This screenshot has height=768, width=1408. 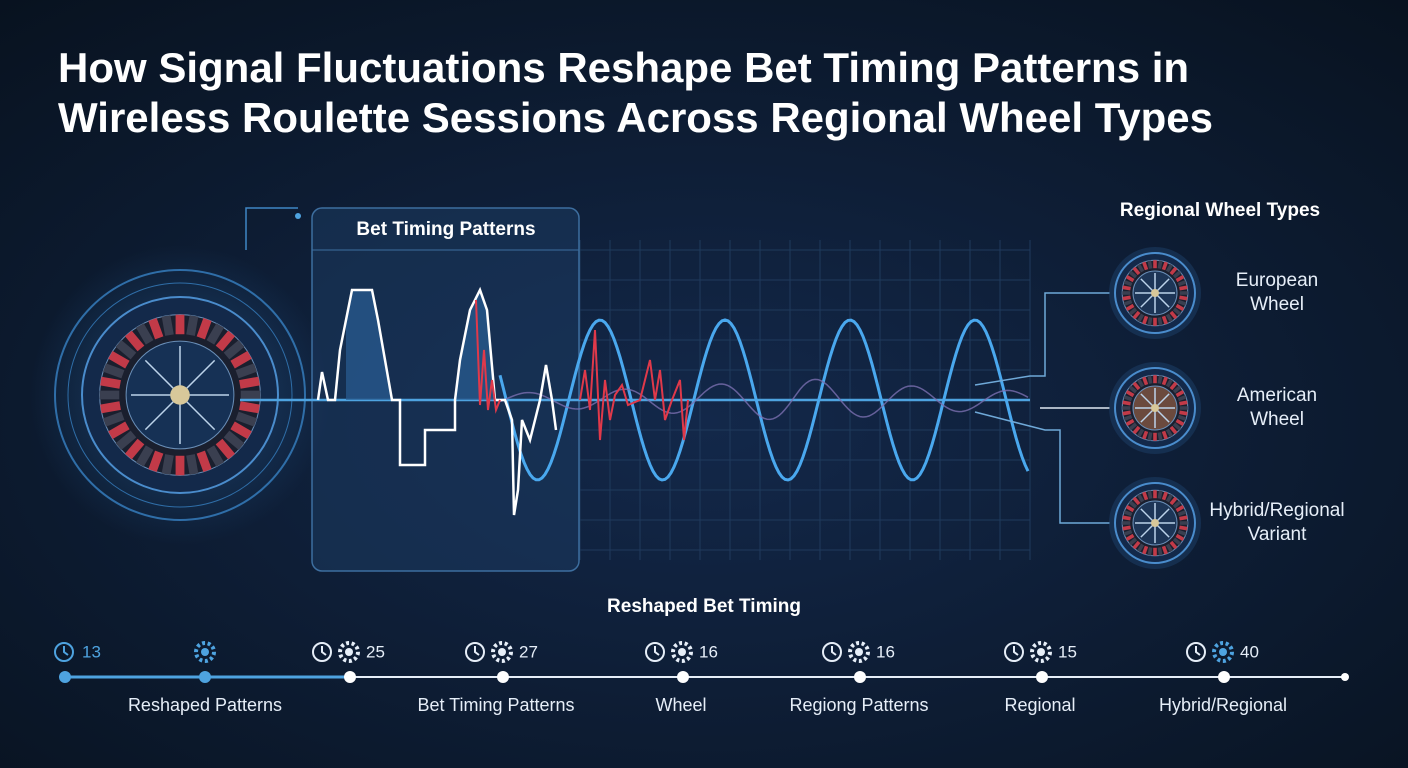 I want to click on wheel-type-label: Hybrid/Regional, so click(x=1276, y=510).